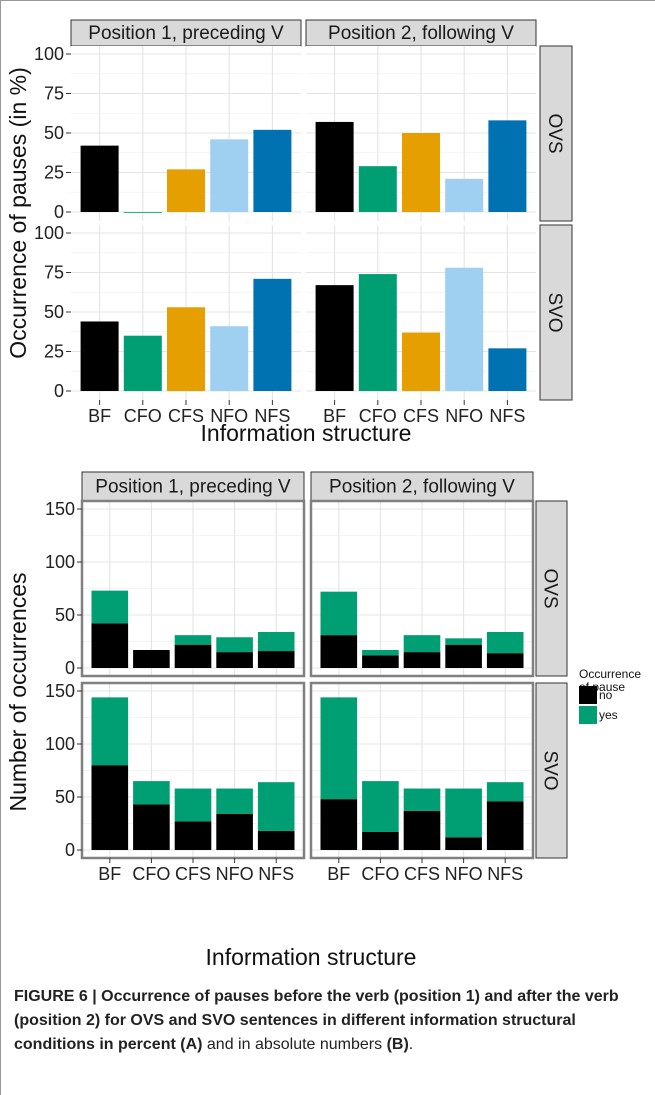 The image size is (655, 1095). Describe the element at coordinates (272, 416) in the screenshot. I see `x-tick-label: NFS` at that location.